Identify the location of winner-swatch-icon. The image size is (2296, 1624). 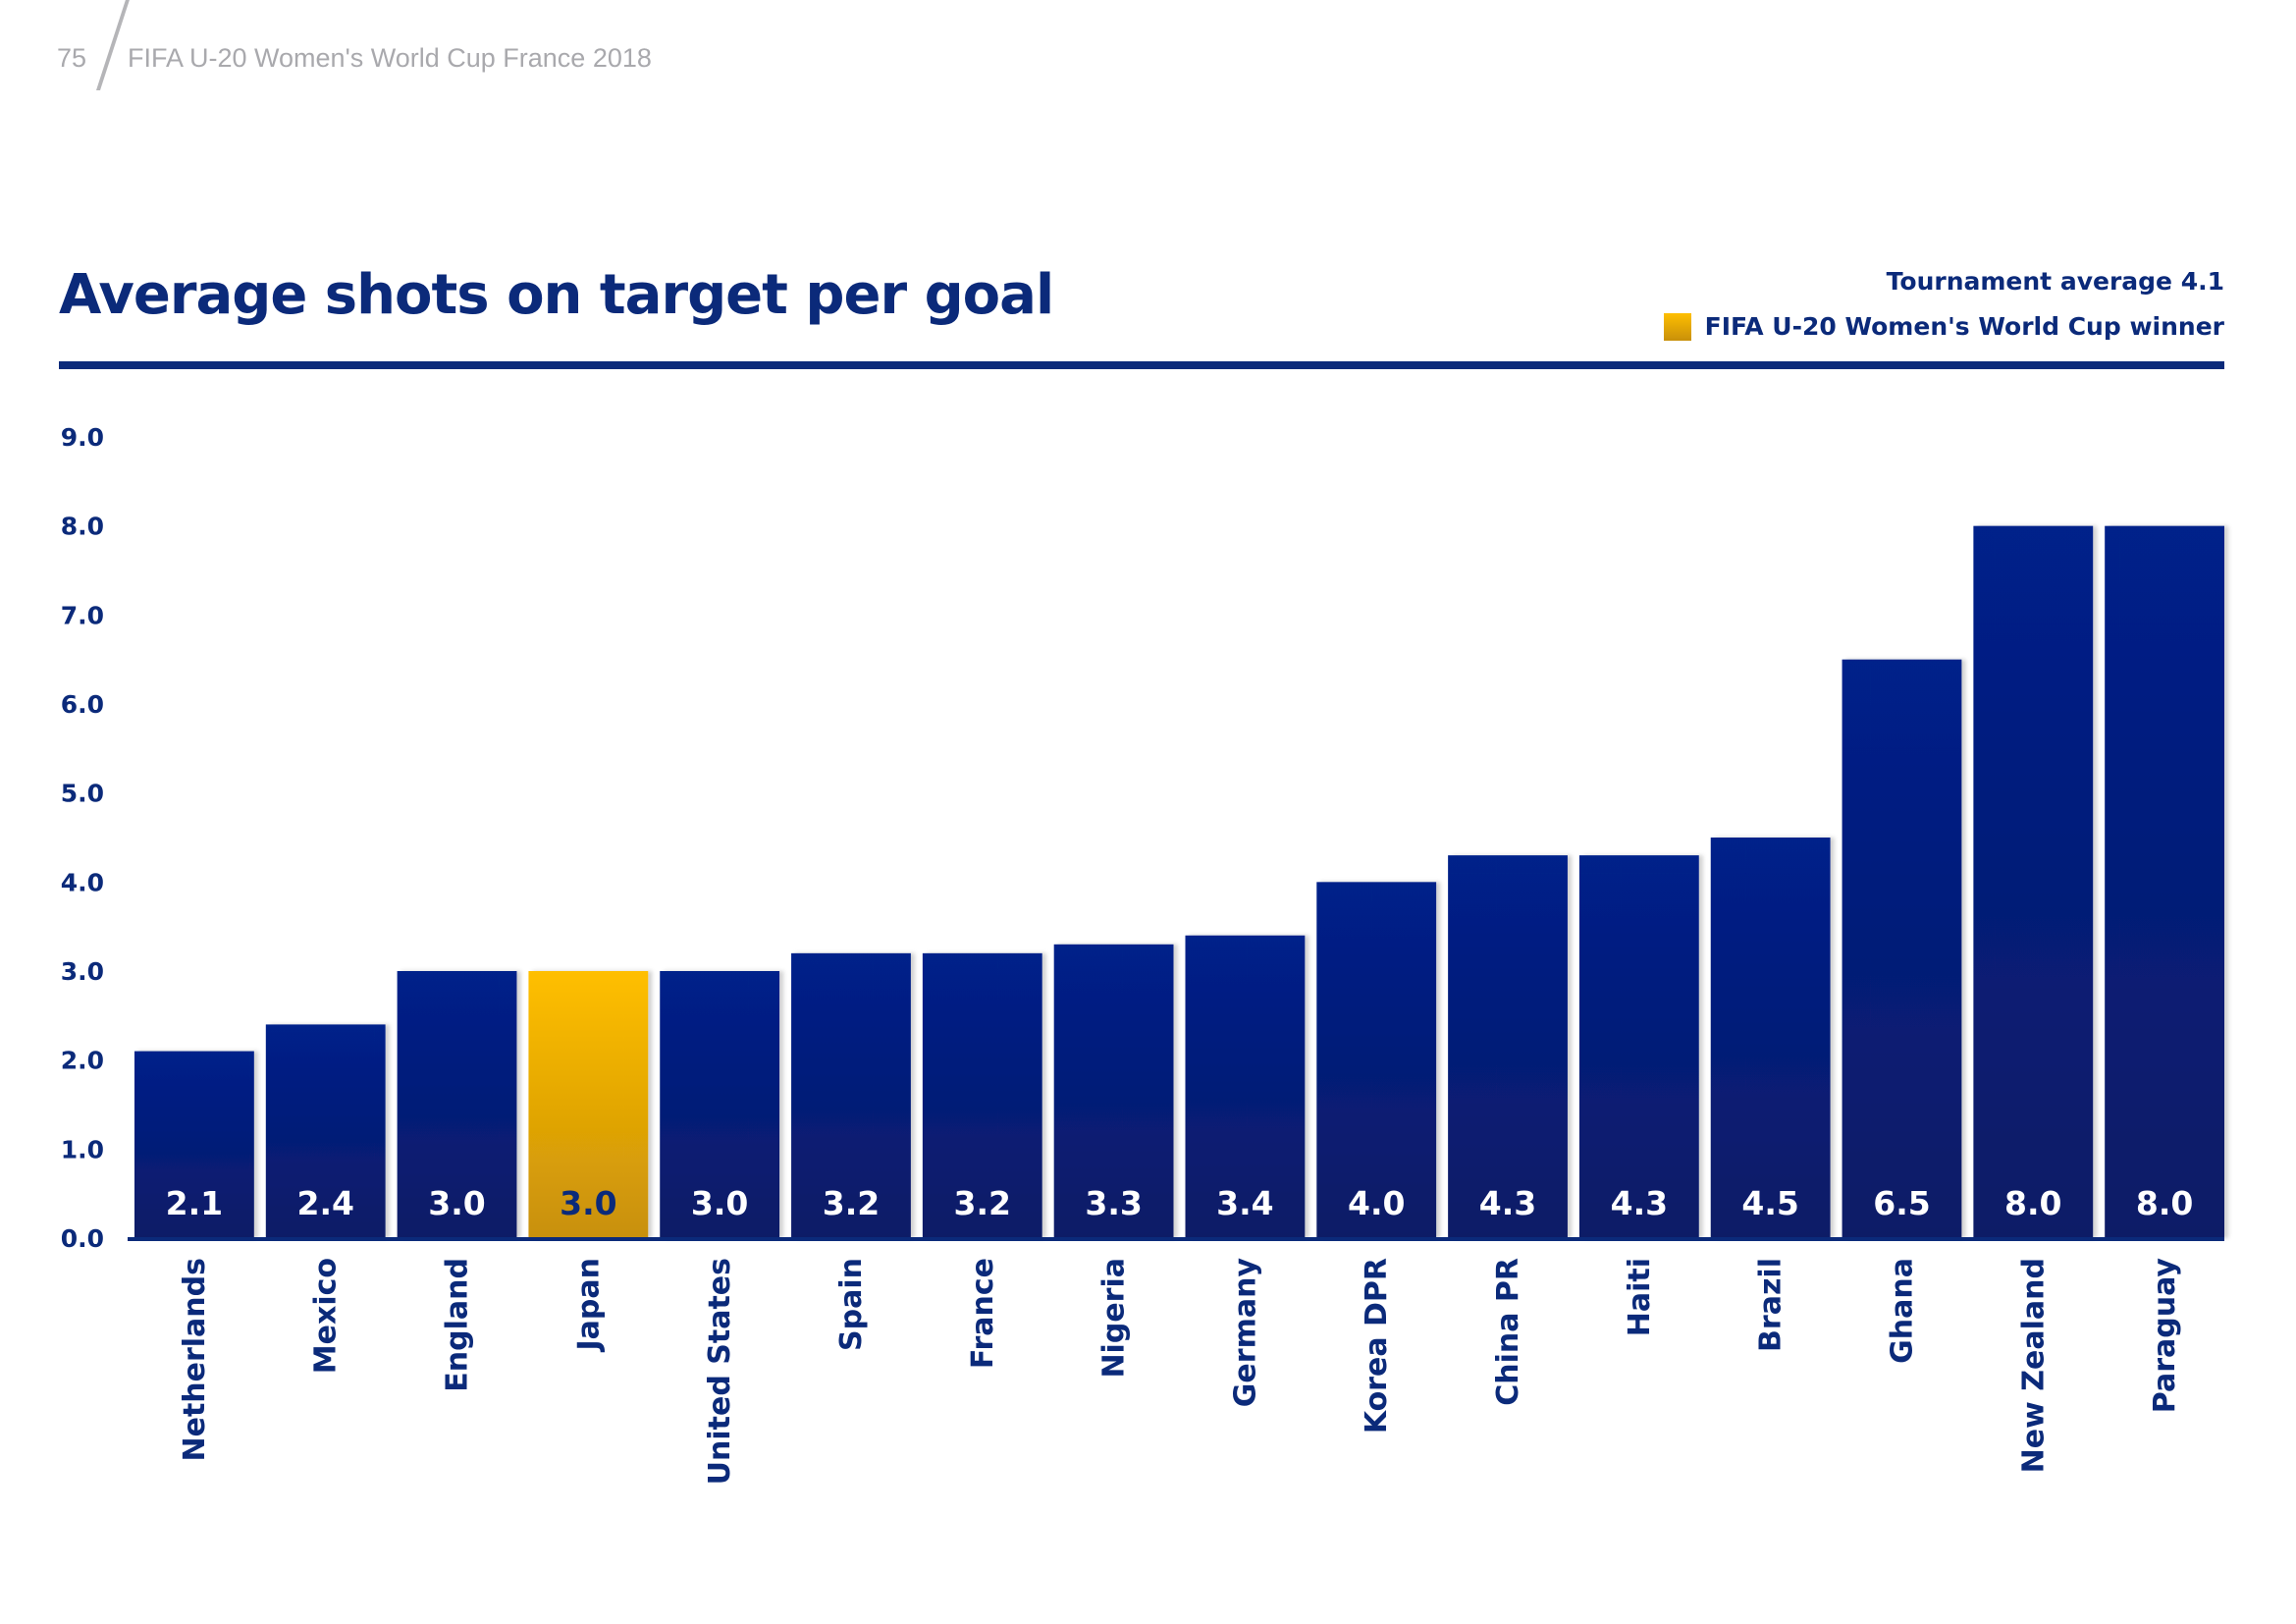
(1677, 326).